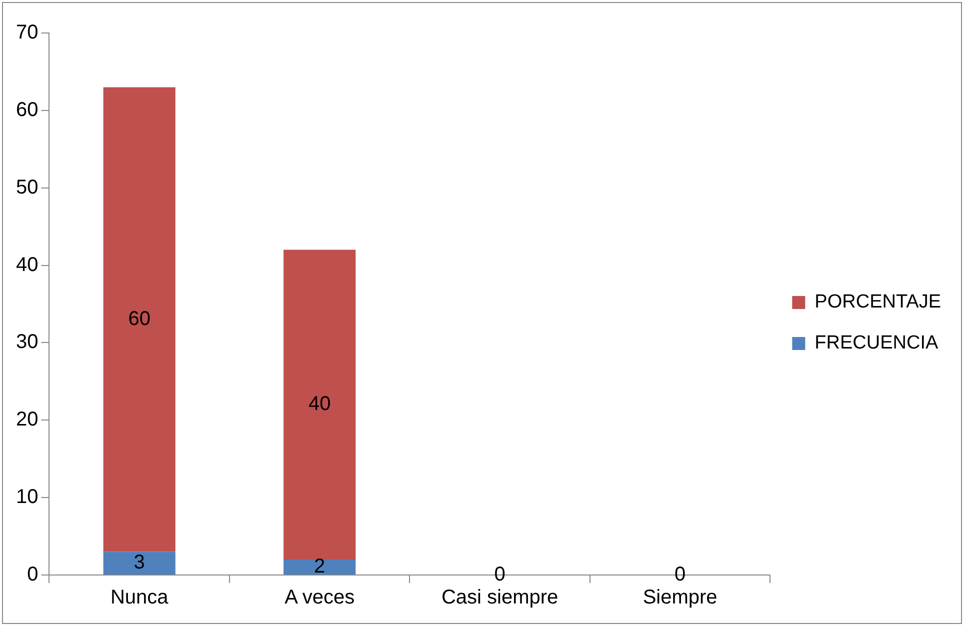 This screenshot has height=628, width=966. What do you see at coordinates (32, 575) in the screenshot?
I see `y-tick-label: 0` at bounding box center [32, 575].